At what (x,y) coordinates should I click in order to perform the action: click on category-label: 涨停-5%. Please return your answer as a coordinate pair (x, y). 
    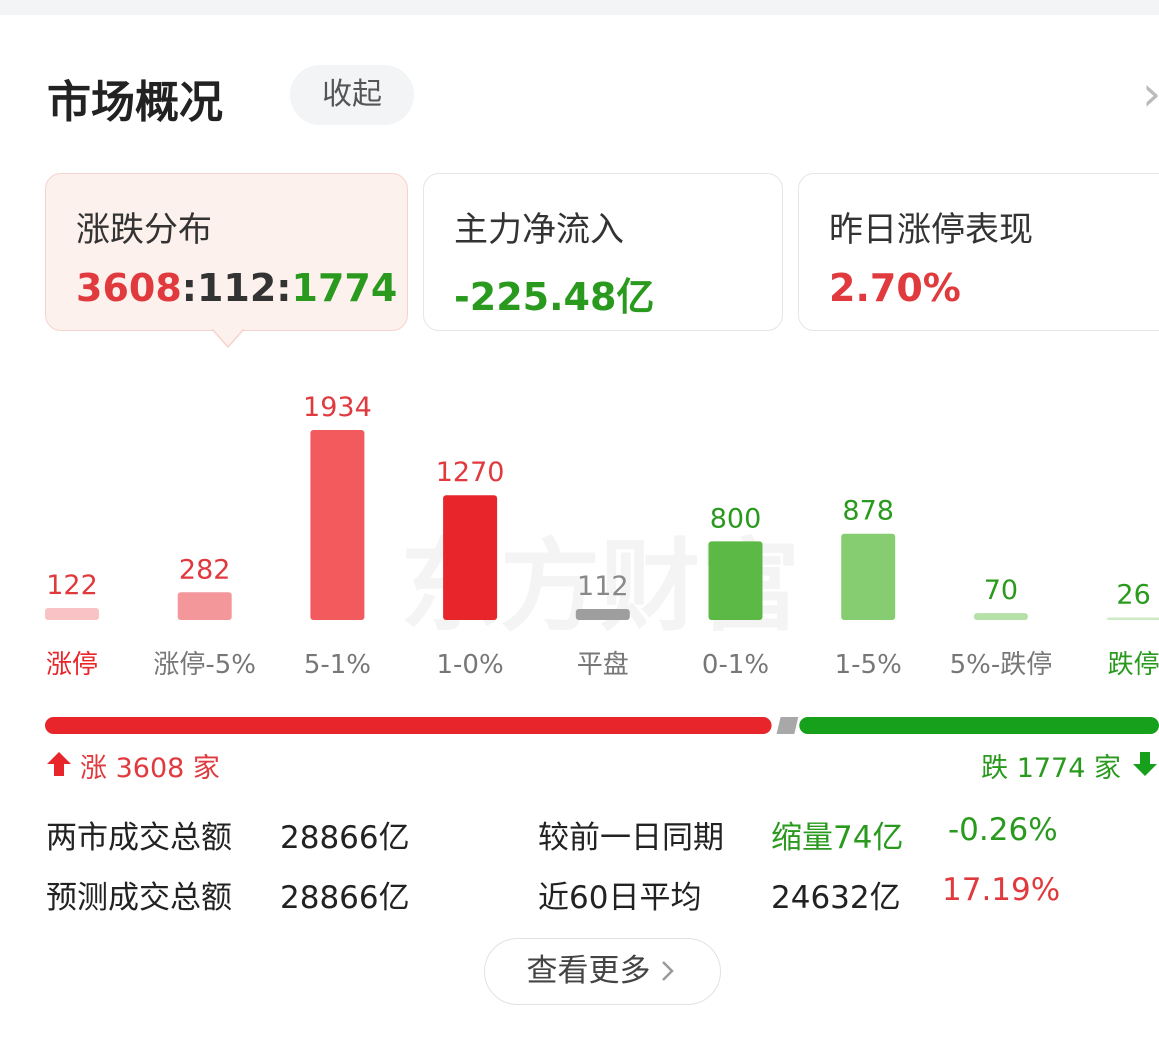
    Looking at the image, I should click on (204, 665).